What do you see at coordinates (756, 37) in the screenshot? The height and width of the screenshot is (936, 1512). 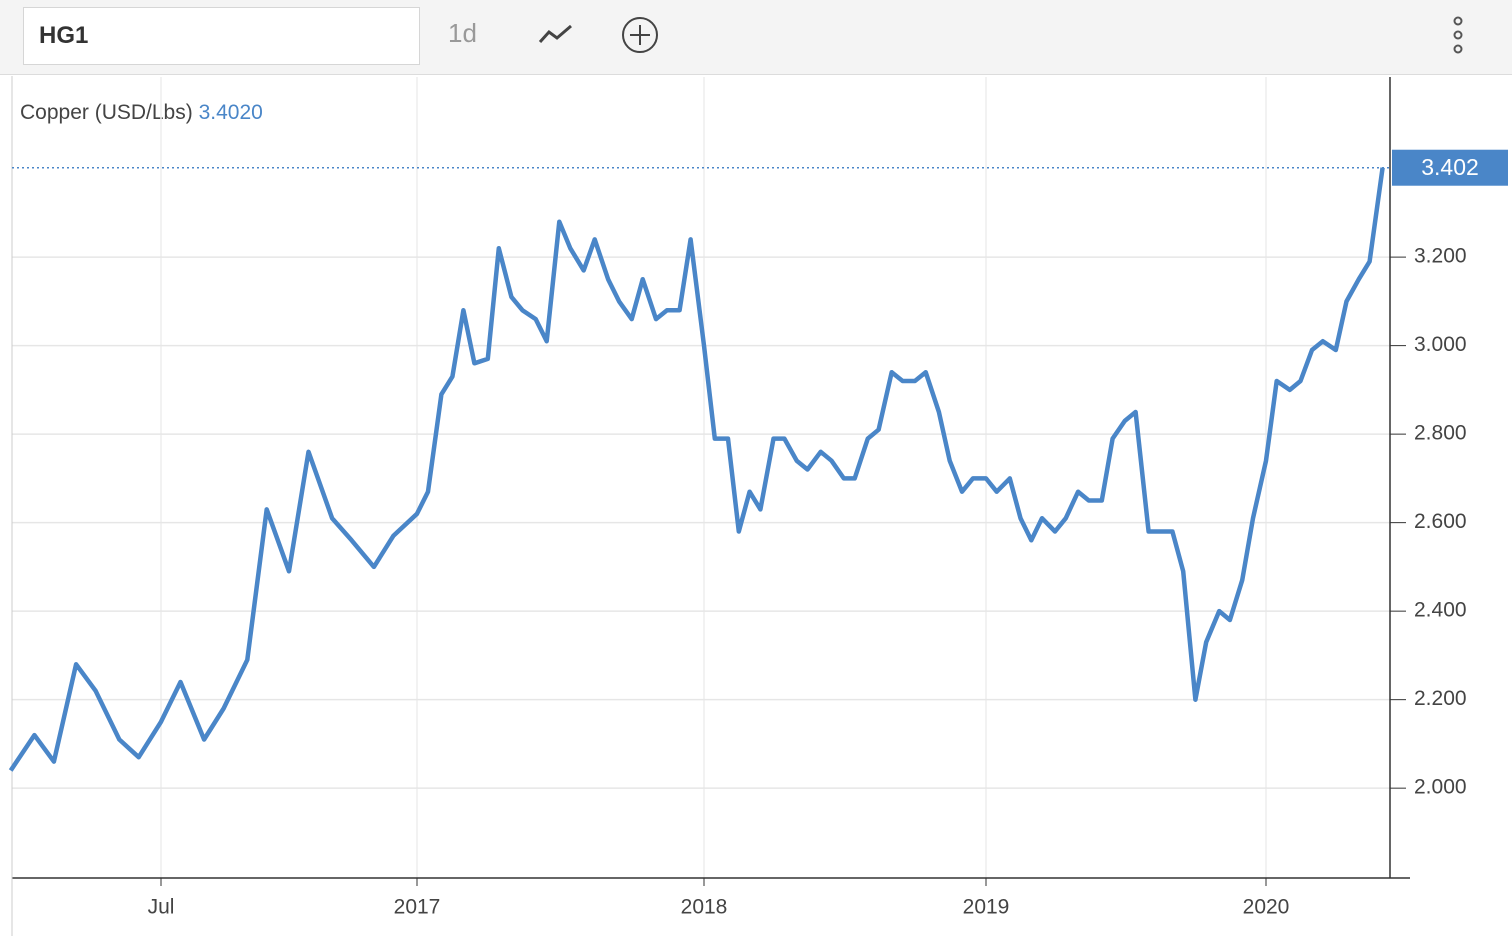 I see `toolbar: HG1 1d` at bounding box center [756, 37].